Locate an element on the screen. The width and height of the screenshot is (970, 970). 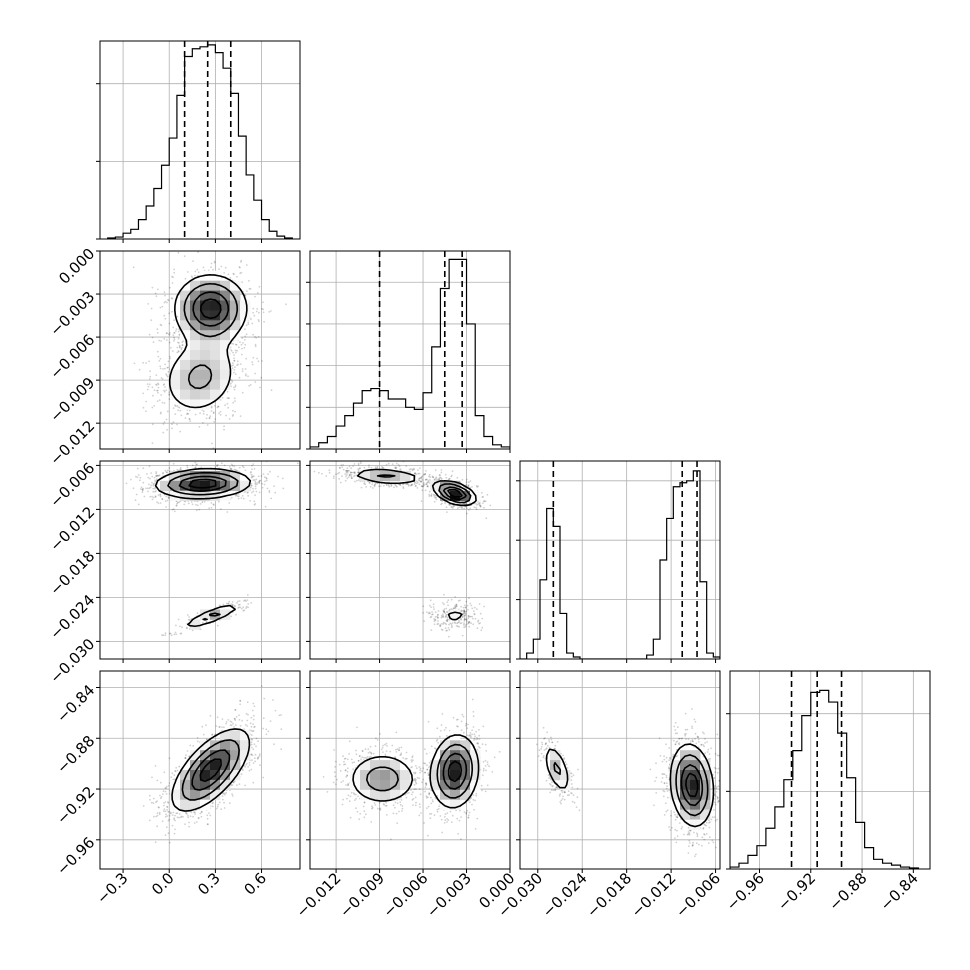
x-tick-label: −0.009 is located at coordinates (362, 895).